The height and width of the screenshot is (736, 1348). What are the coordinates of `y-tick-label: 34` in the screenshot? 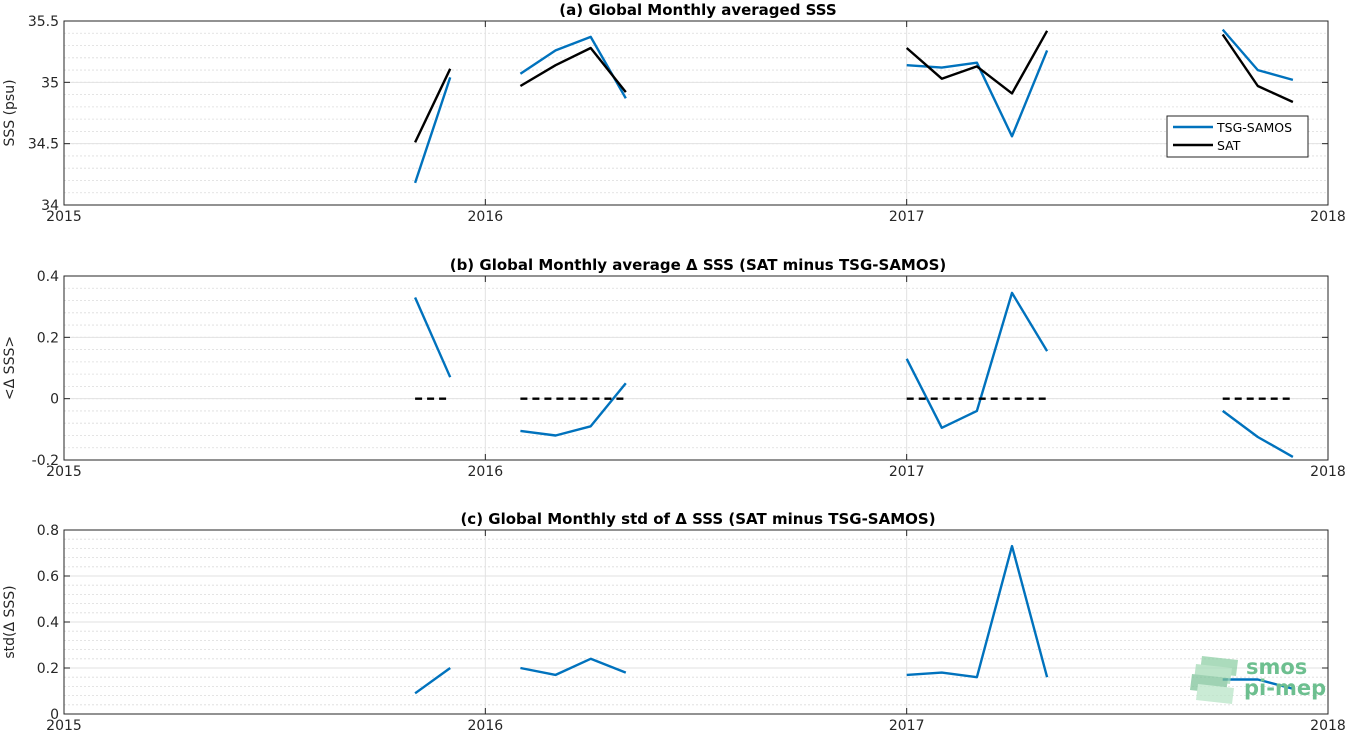 It's located at (50, 206).